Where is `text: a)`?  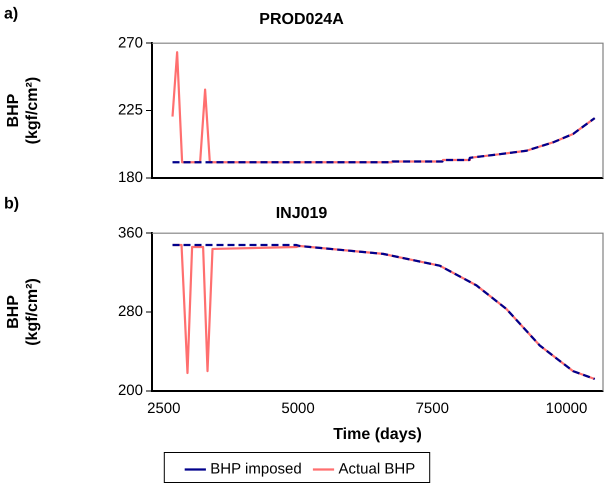 text: a) is located at coordinates (11, 13).